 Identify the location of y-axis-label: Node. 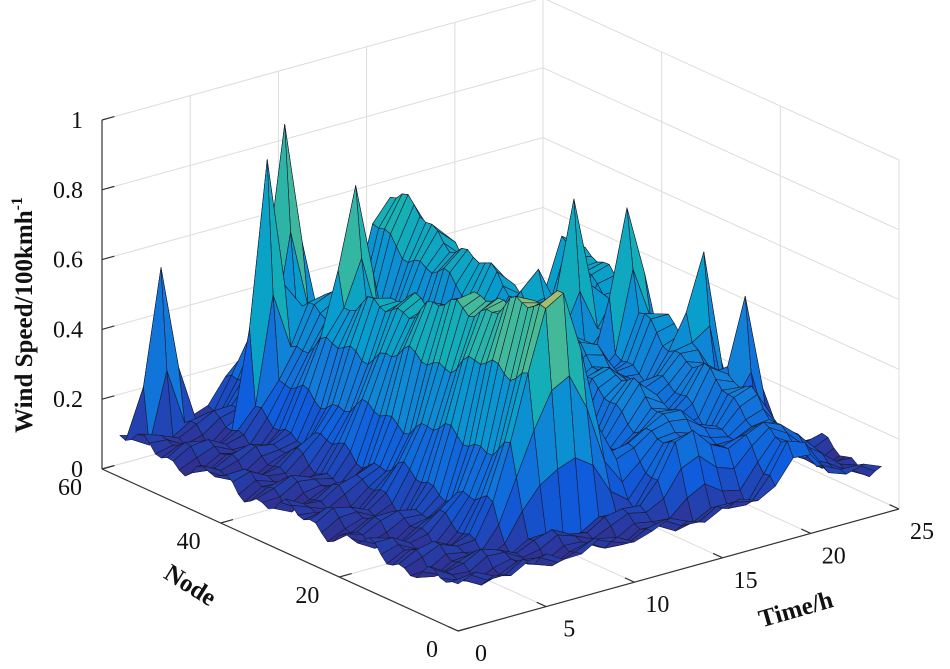
(189, 585).